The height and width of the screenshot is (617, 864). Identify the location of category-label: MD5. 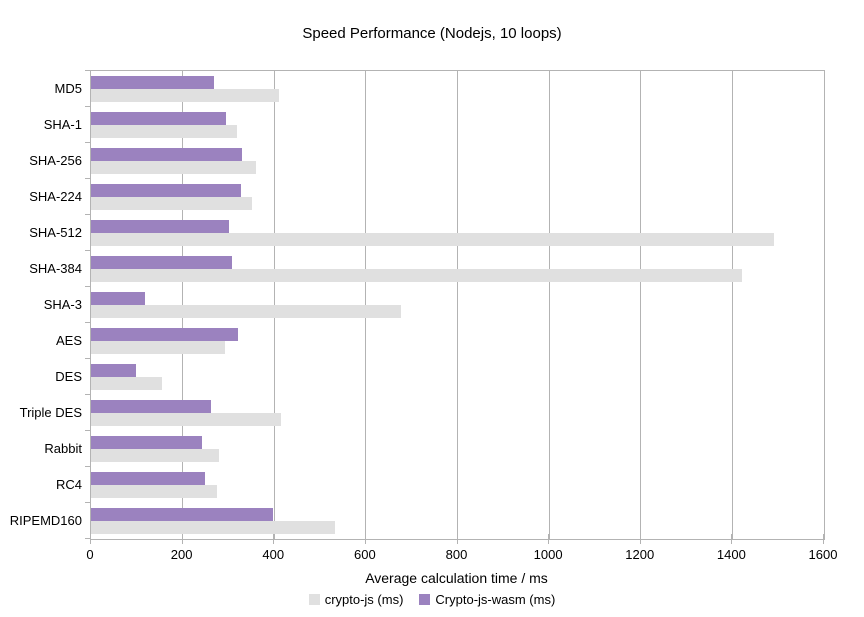
(68, 88).